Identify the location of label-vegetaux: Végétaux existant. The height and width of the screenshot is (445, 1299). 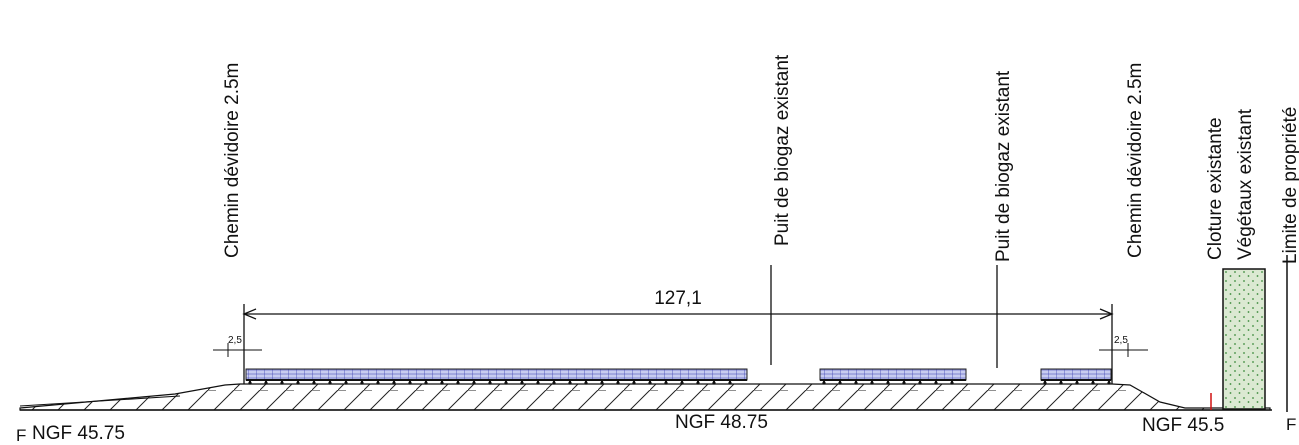
(1245, 184).